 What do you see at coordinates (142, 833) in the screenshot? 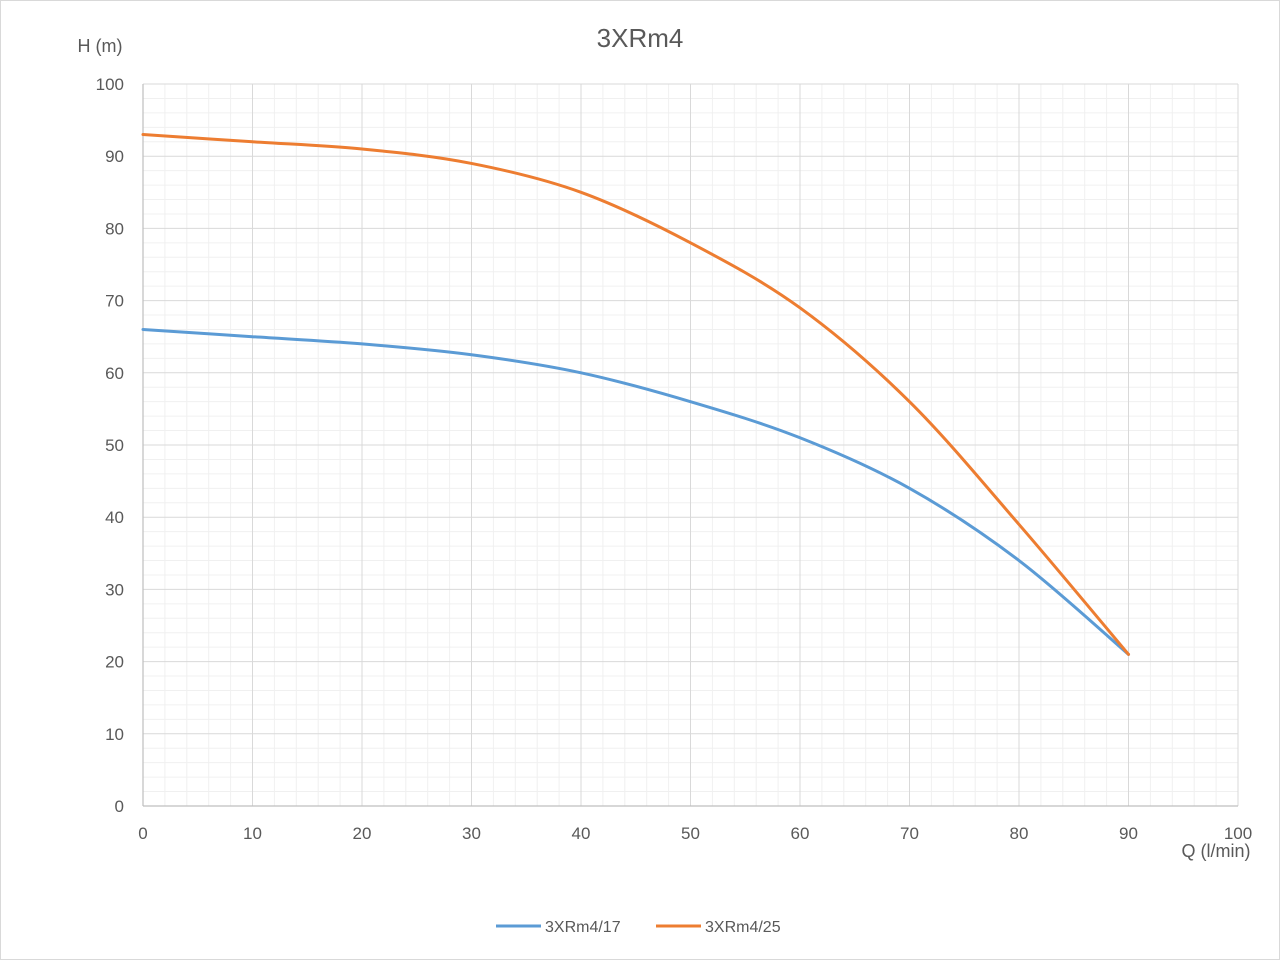
I see `x-tick-label: 0` at bounding box center [142, 833].